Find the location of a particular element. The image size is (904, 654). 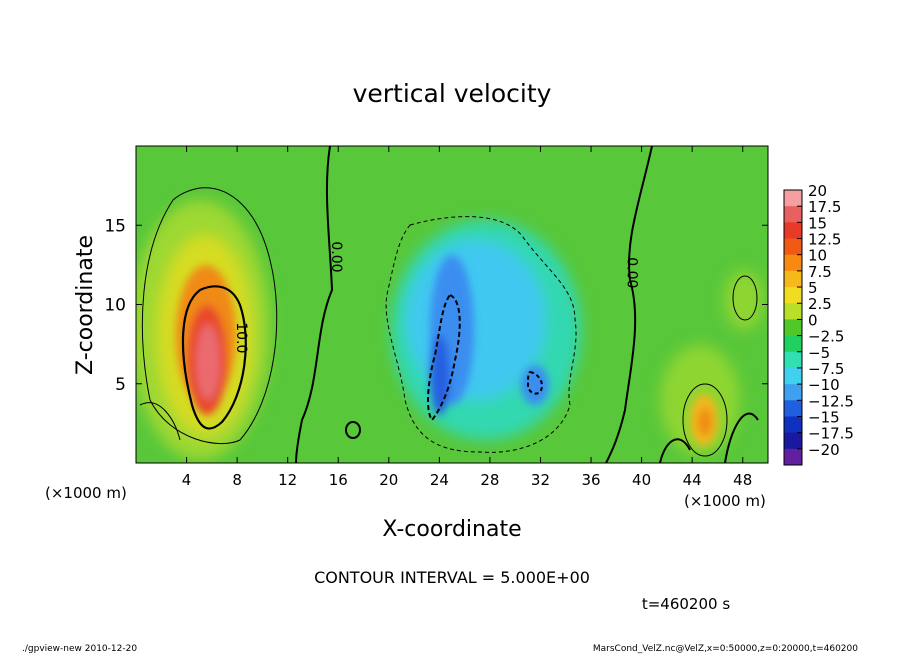

colorbar-label: 0 is located at coordinates (813, 320).